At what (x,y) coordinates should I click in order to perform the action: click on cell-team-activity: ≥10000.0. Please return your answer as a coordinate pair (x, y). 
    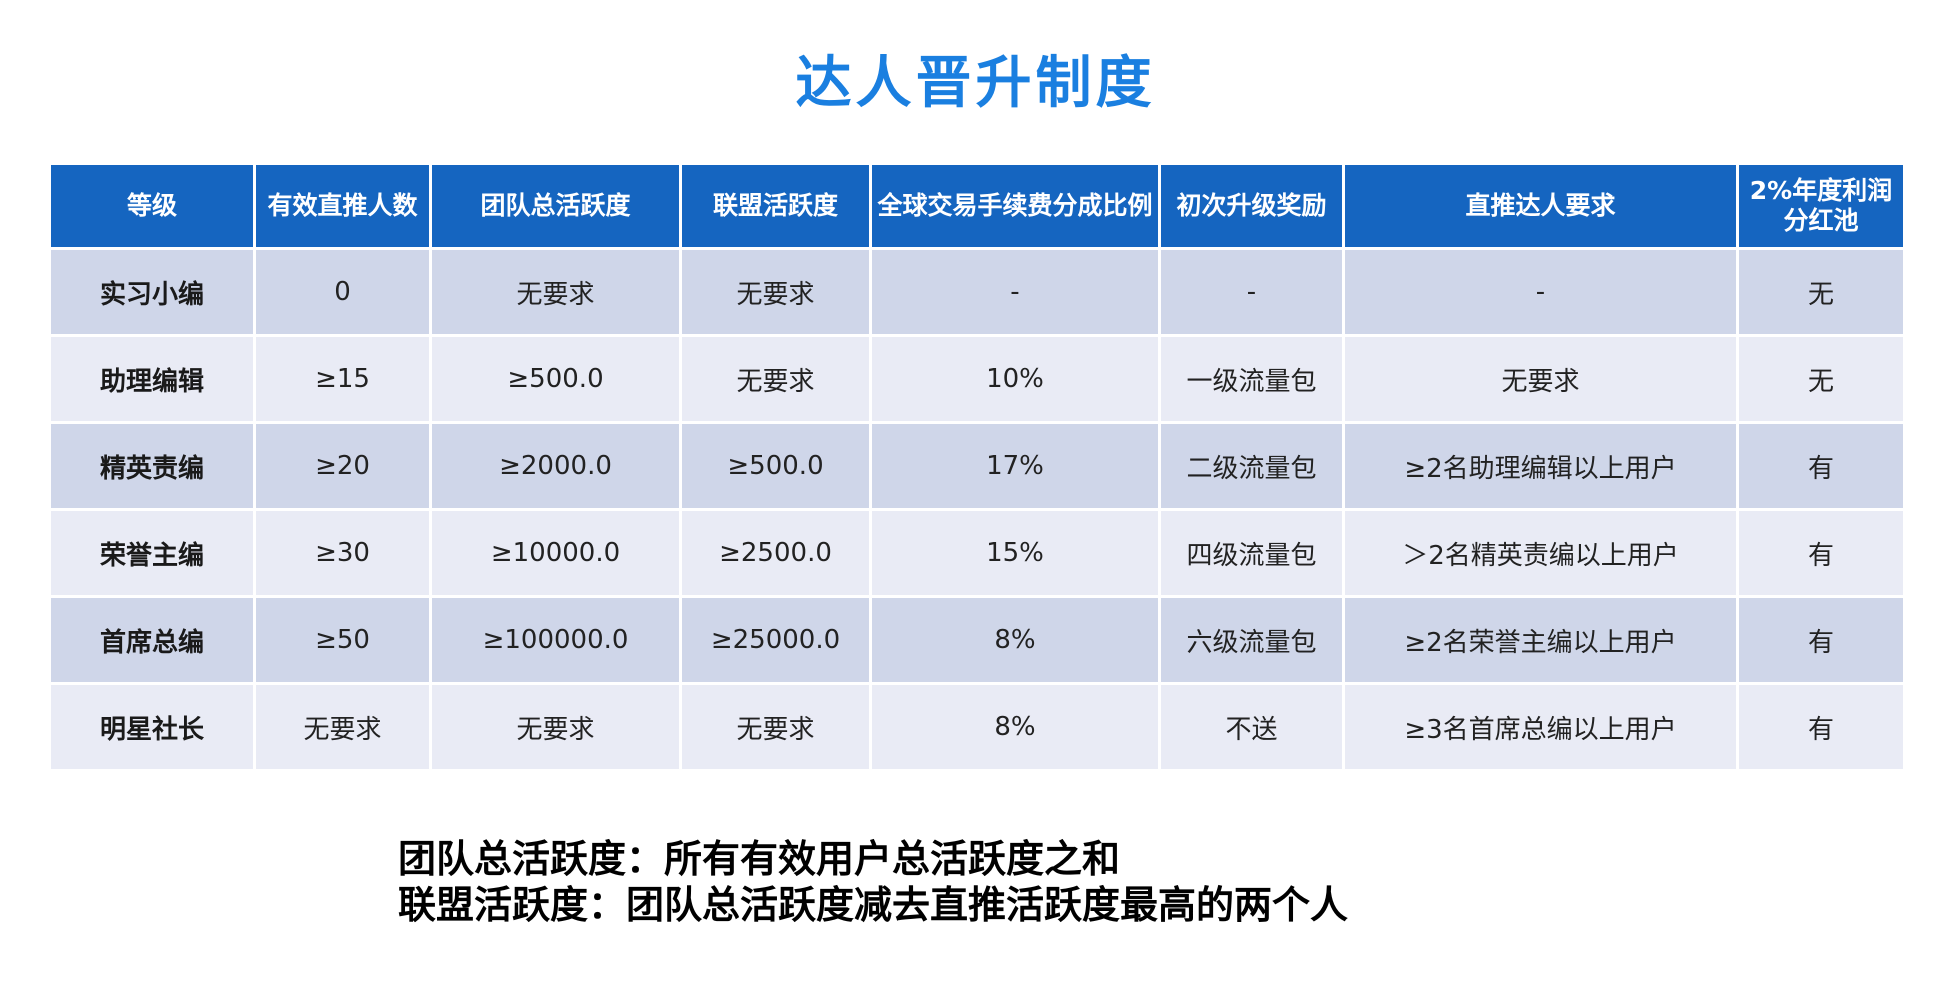
    Looking at the image, I should click on (555, 553).